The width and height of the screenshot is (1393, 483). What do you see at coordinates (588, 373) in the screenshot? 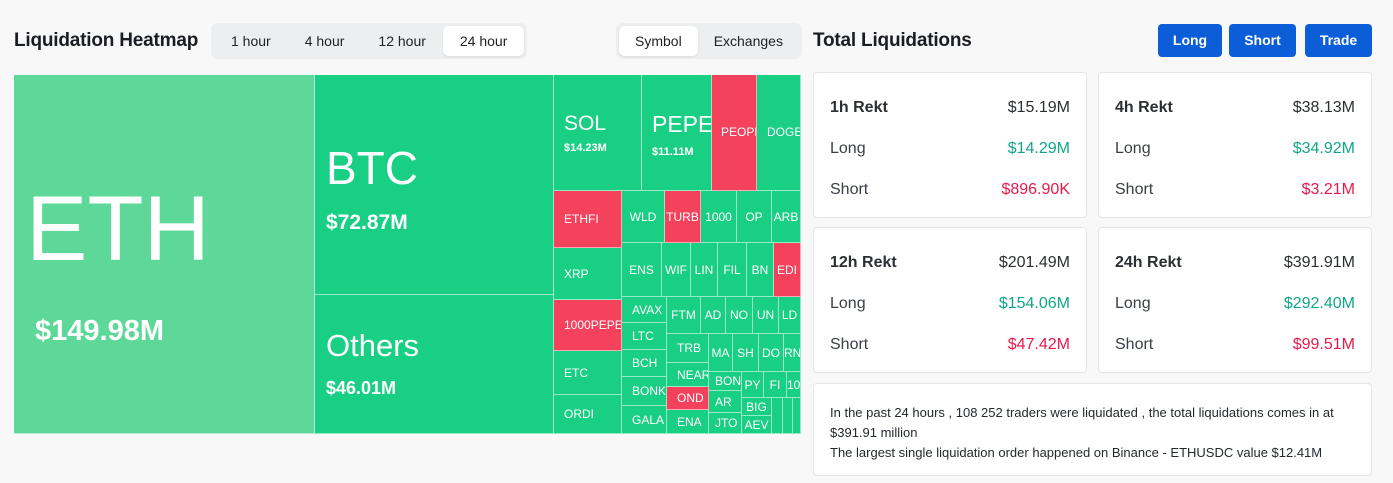
I see `tile-etc: ETC` at bounding box center [588, 373].